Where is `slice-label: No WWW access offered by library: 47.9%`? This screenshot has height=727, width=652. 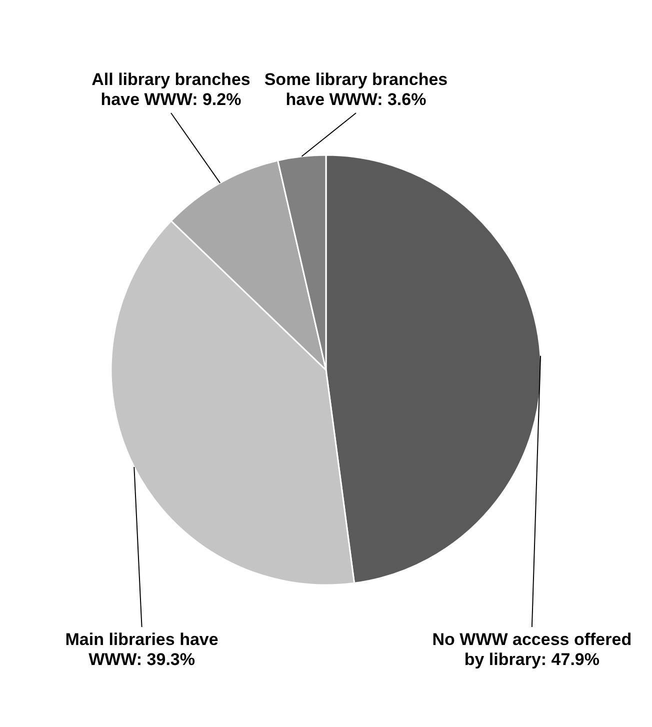
slice-label: No WWW access offered by library: 47.9% is located at coordinates (532, 649).